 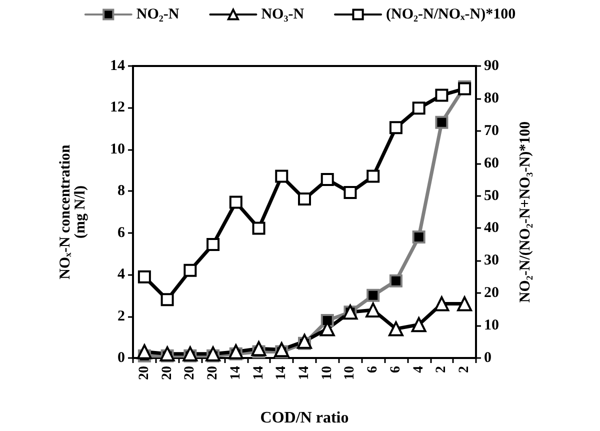 I want to click on y-tick-label: 10, so click(x=117, y=149).